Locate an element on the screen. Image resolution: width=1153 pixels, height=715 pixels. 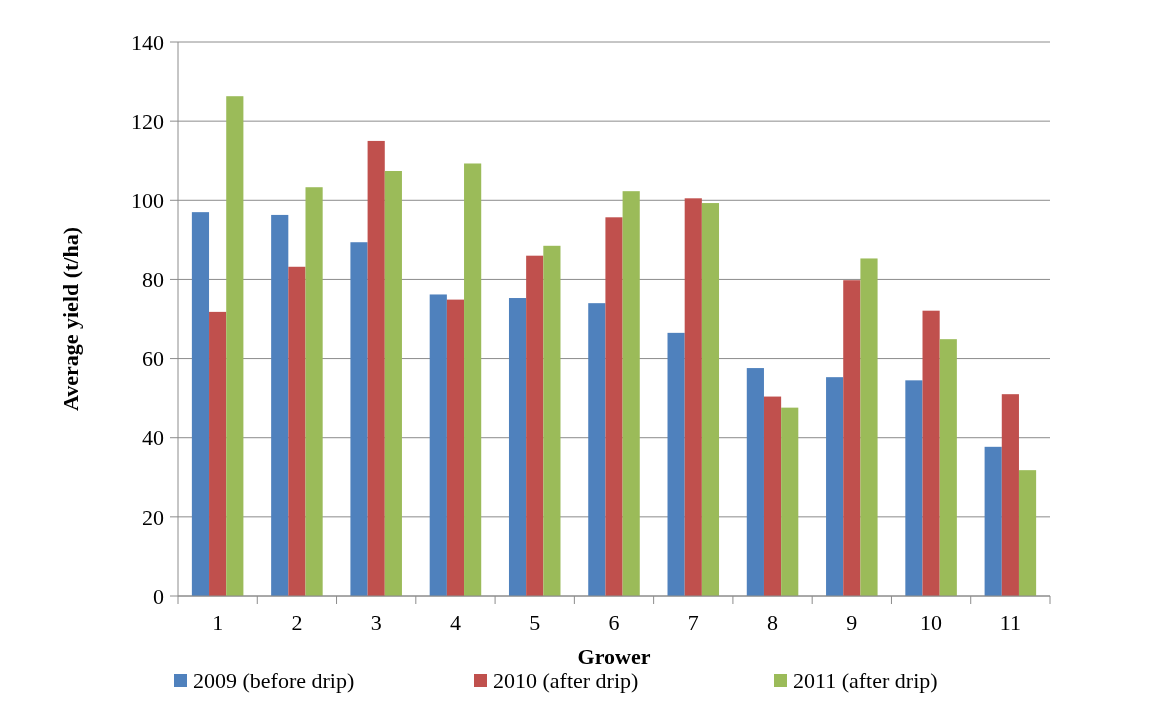
x-tick-label: 4 is located at coordinates (455, 622).